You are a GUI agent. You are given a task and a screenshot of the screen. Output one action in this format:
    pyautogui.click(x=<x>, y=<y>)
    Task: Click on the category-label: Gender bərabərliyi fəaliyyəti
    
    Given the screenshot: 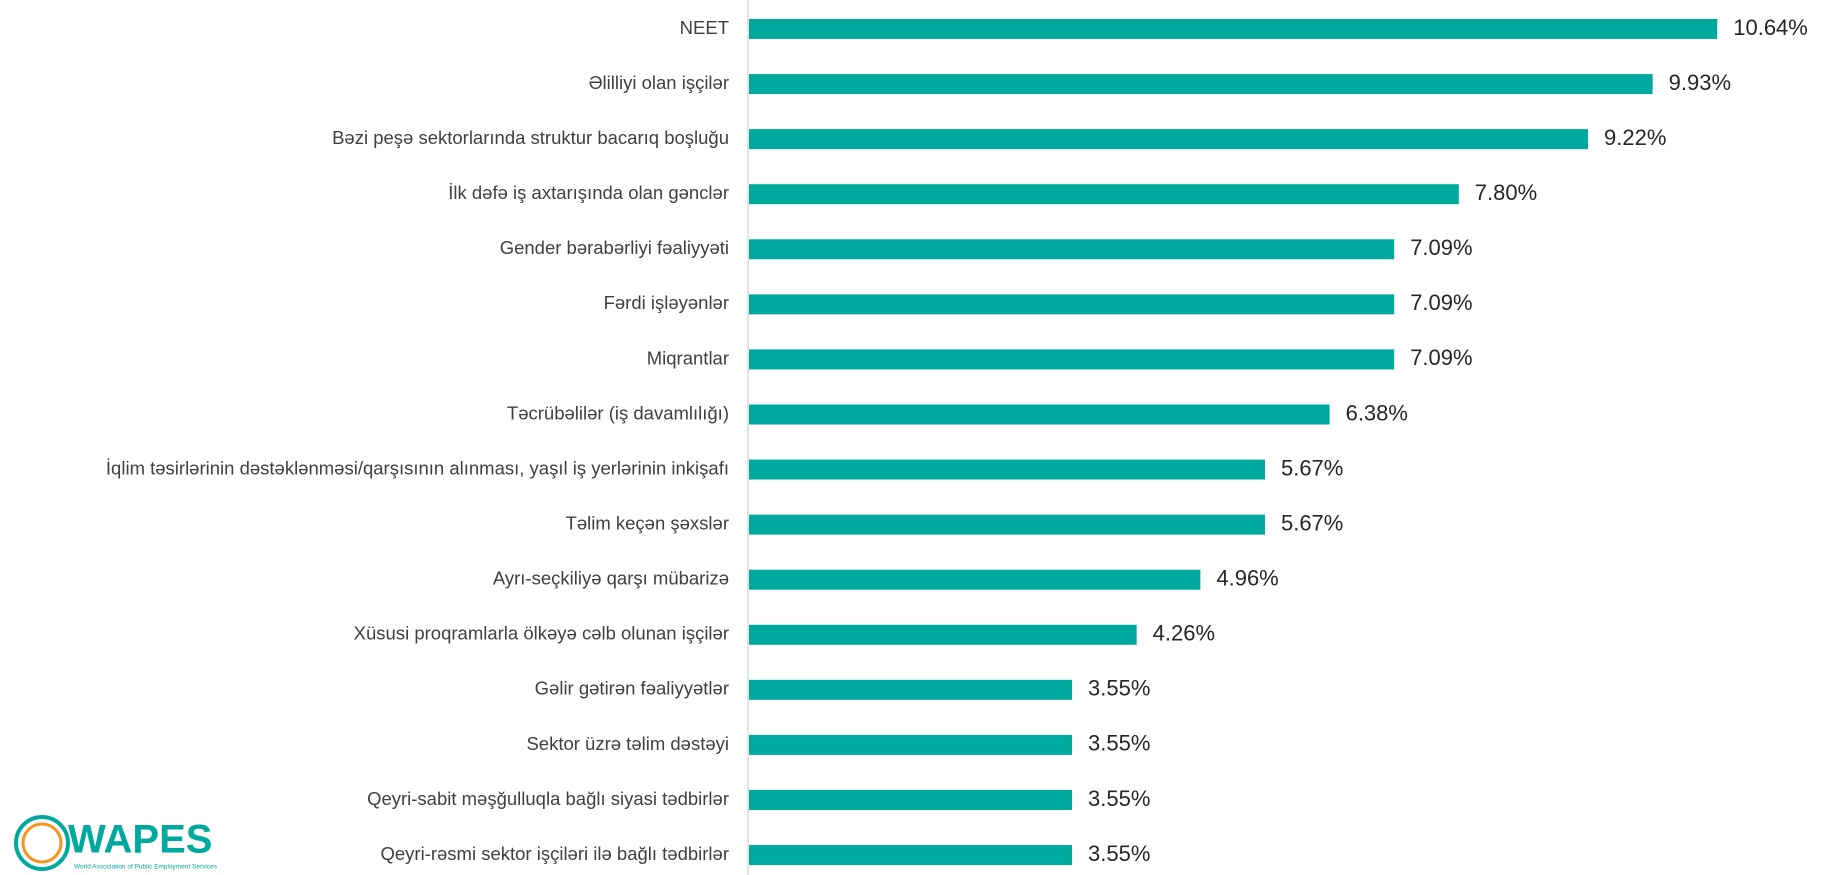 What is the action you would take?
    pyautogui.click(x=614, y=247)
    